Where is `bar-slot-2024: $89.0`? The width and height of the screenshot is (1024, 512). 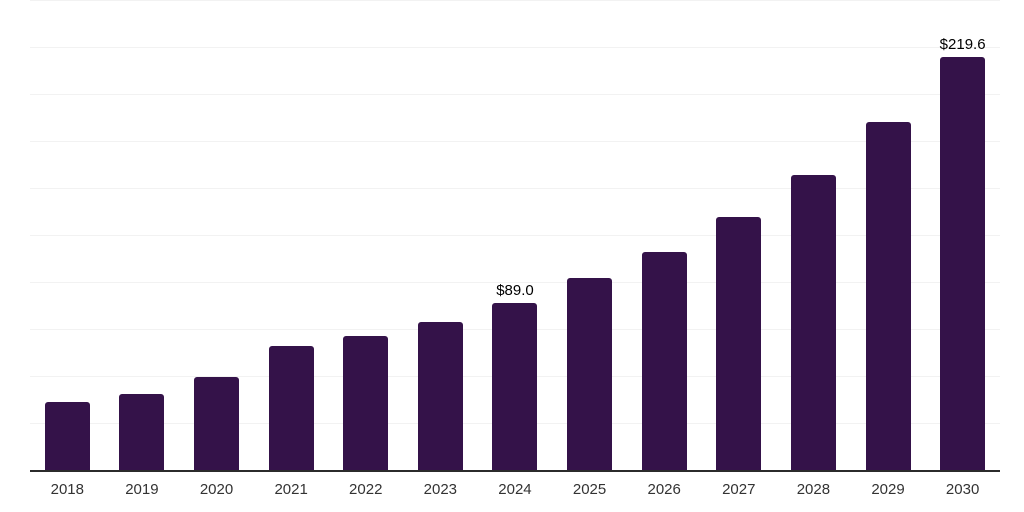
bar-slot-2024: $89.0 is located at coordinates (515, 235).